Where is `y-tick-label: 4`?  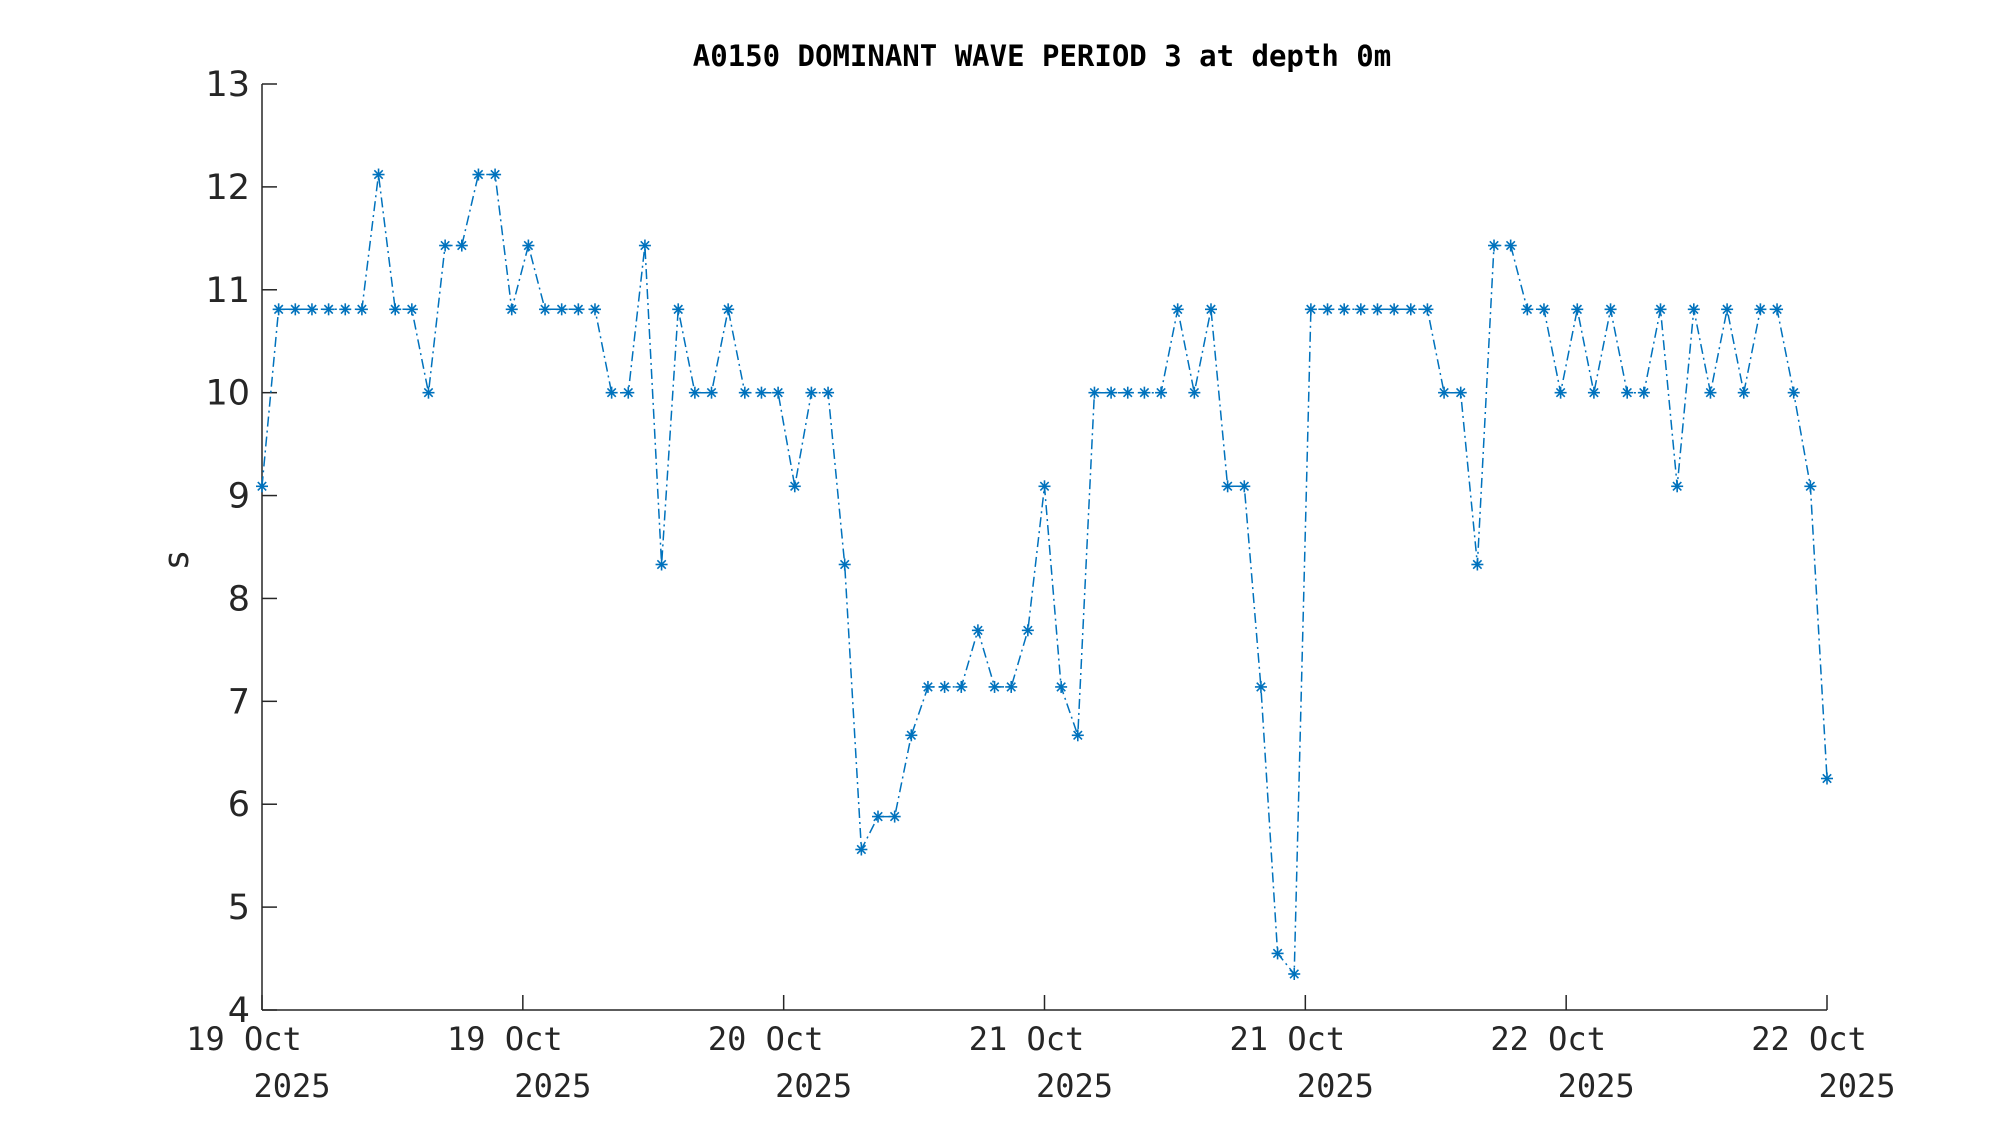
y-tick-label: 4 is located at coordinates (239, 1011).